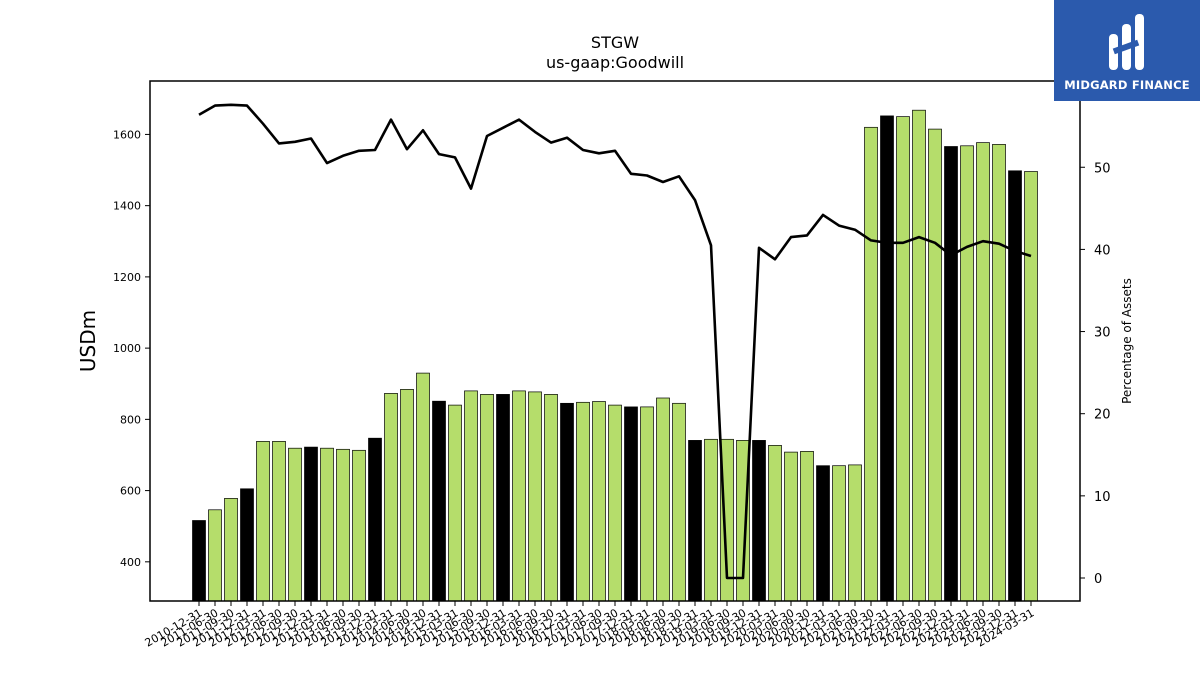 The height and width of the screenshot is (675, 1200). What do you see at coordinates (127, 206) in the screenshot?
I see `y-tick-label: 1400` at bounding box center [127, 206].